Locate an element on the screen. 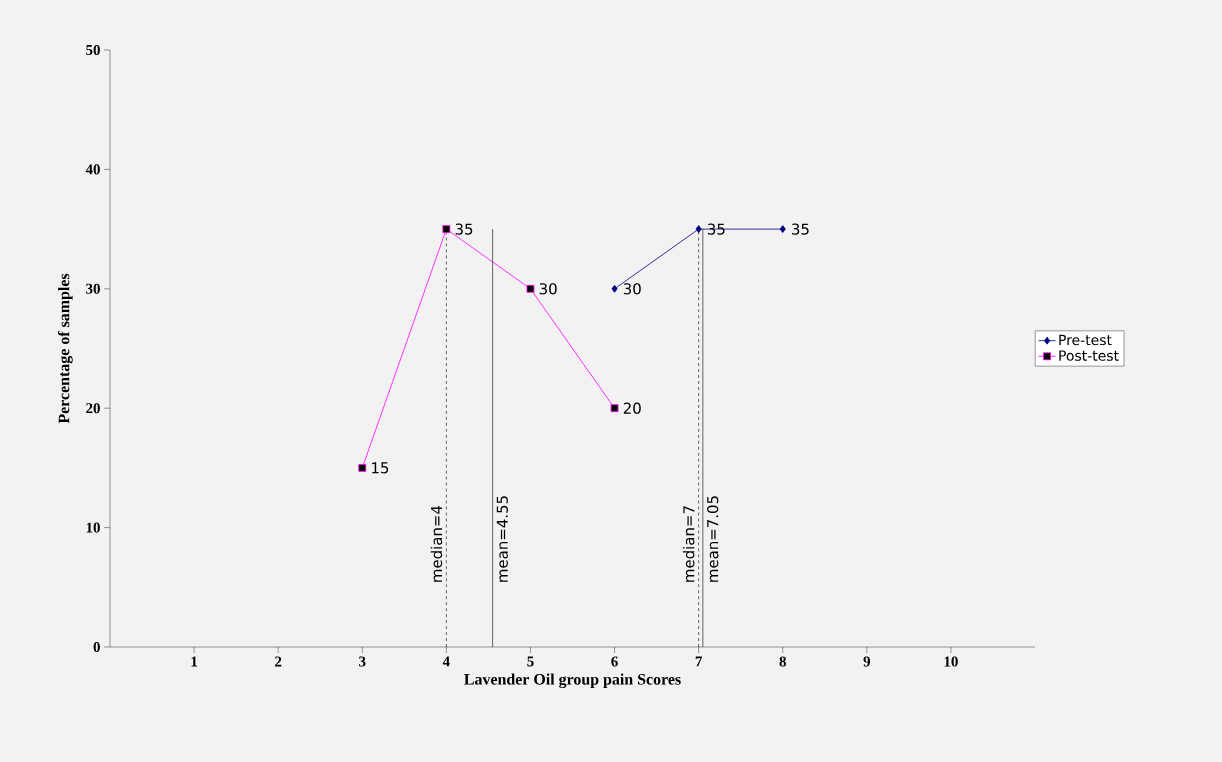 The width and height of the screenshot is (1222, 762). y-tick-label: 20 is located at coordinates (93, 408).